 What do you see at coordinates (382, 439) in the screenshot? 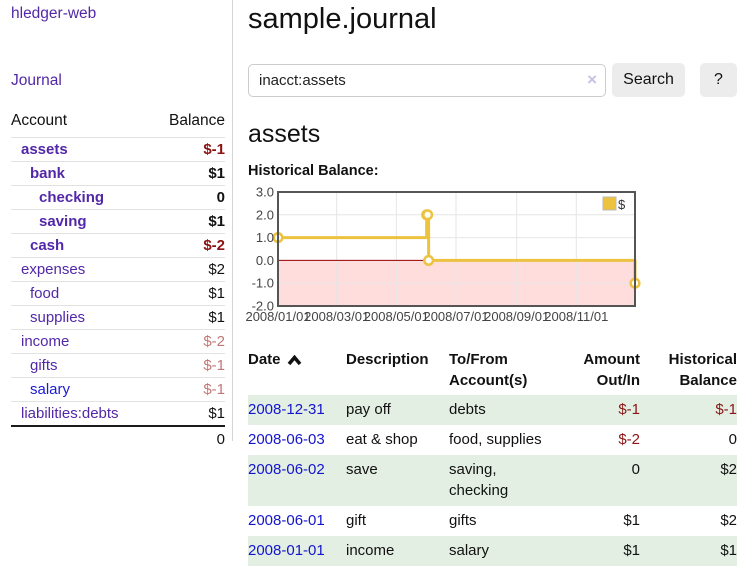
I see `transaction-description: eat & shop` at bounding box center [382, 439].